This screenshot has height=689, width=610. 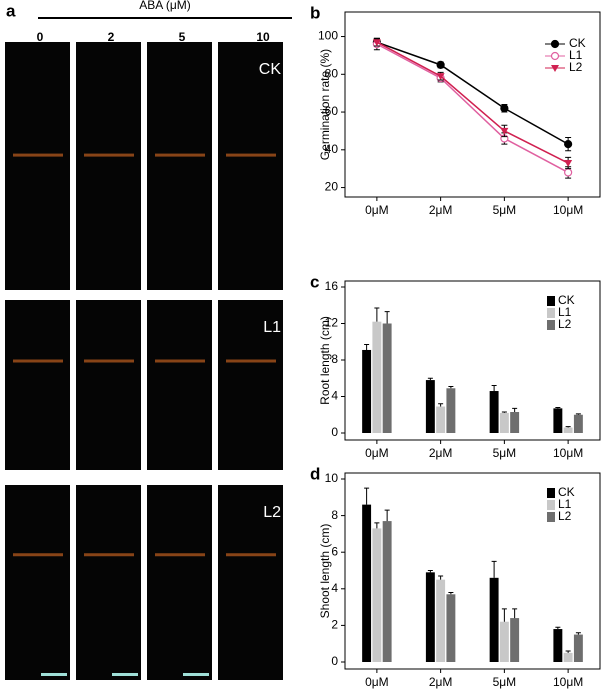 What do you see at coordinates (165, 6) in the screenshot?
I see `treatment-label: ABA (μM)` at bounding box center [165, 6].